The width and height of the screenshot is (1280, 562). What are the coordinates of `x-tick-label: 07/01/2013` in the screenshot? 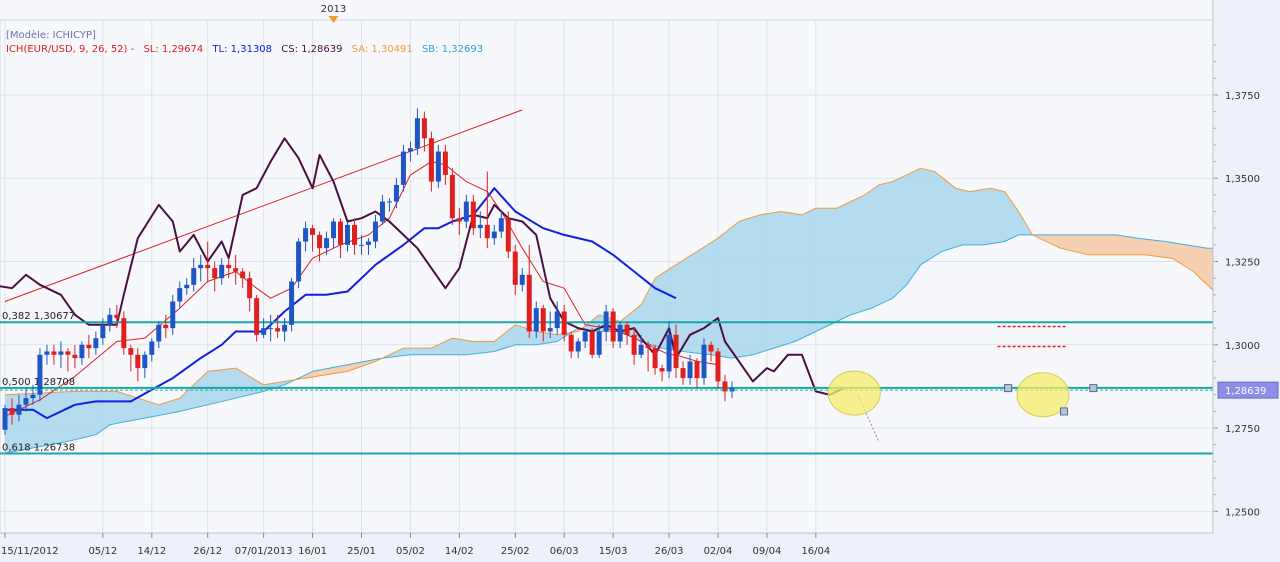 It's located at (264, 551).